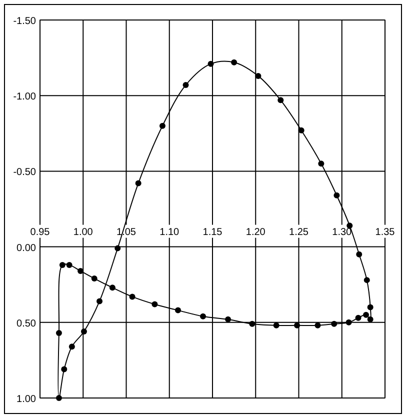 Image resolution: width=406 pixels, height=418 pixels. I want to click on x-tick-label: 1.30, so click(342, 232).